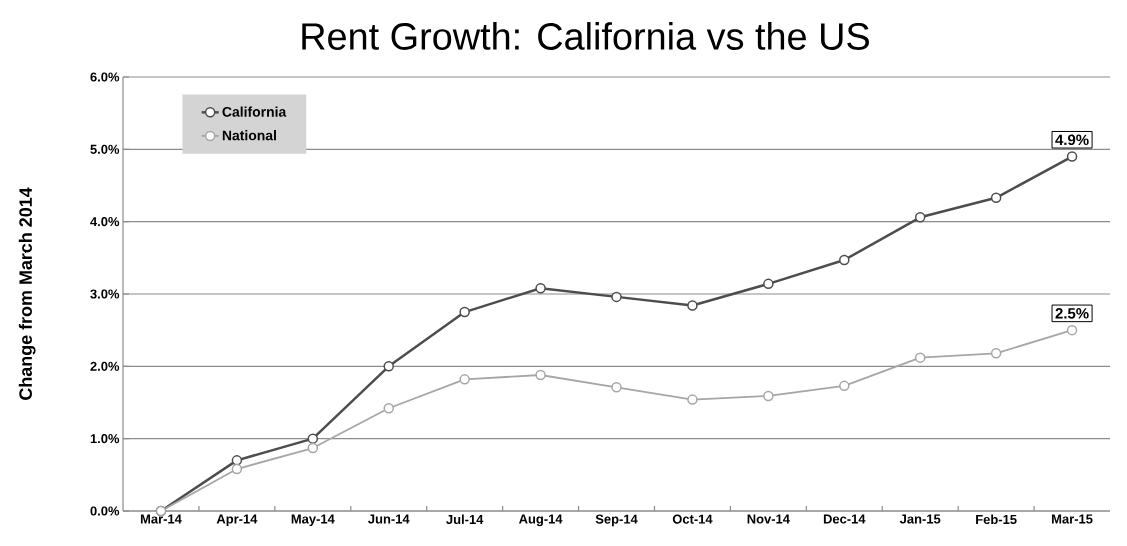 This screenshot has width=1127, height=546. Describe the element at coordinates (105, 366) in the screenshot. I see `y-tick-label: 2.0%` at that location.